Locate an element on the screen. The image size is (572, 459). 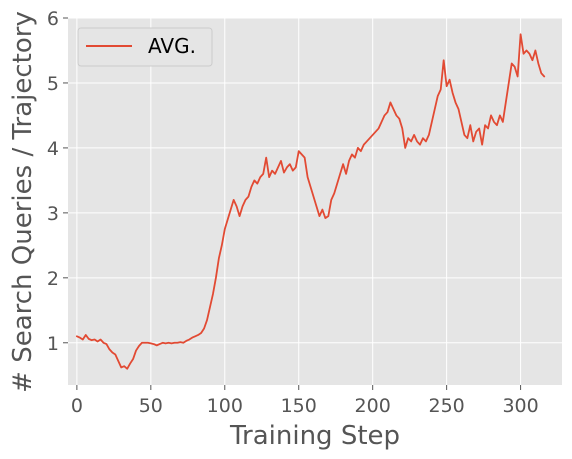
x-tick-label: 150 is located at coordinates (299, 406).